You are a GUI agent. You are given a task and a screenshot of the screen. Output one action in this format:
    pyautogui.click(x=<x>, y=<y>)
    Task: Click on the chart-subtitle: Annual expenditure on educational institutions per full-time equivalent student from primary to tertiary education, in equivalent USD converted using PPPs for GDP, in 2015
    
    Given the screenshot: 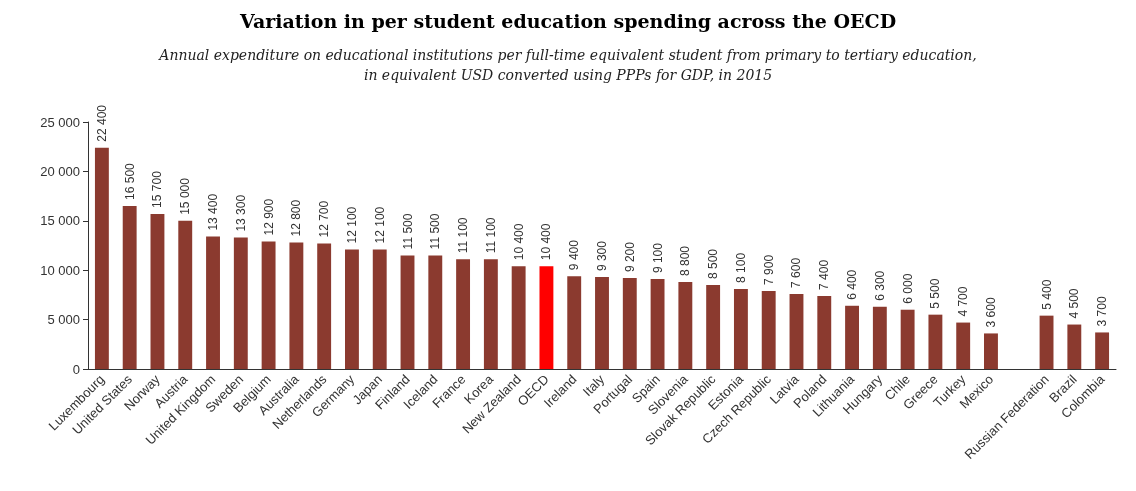 What is the action you would take?
    pyautogui.click(x=567, y=65)
    